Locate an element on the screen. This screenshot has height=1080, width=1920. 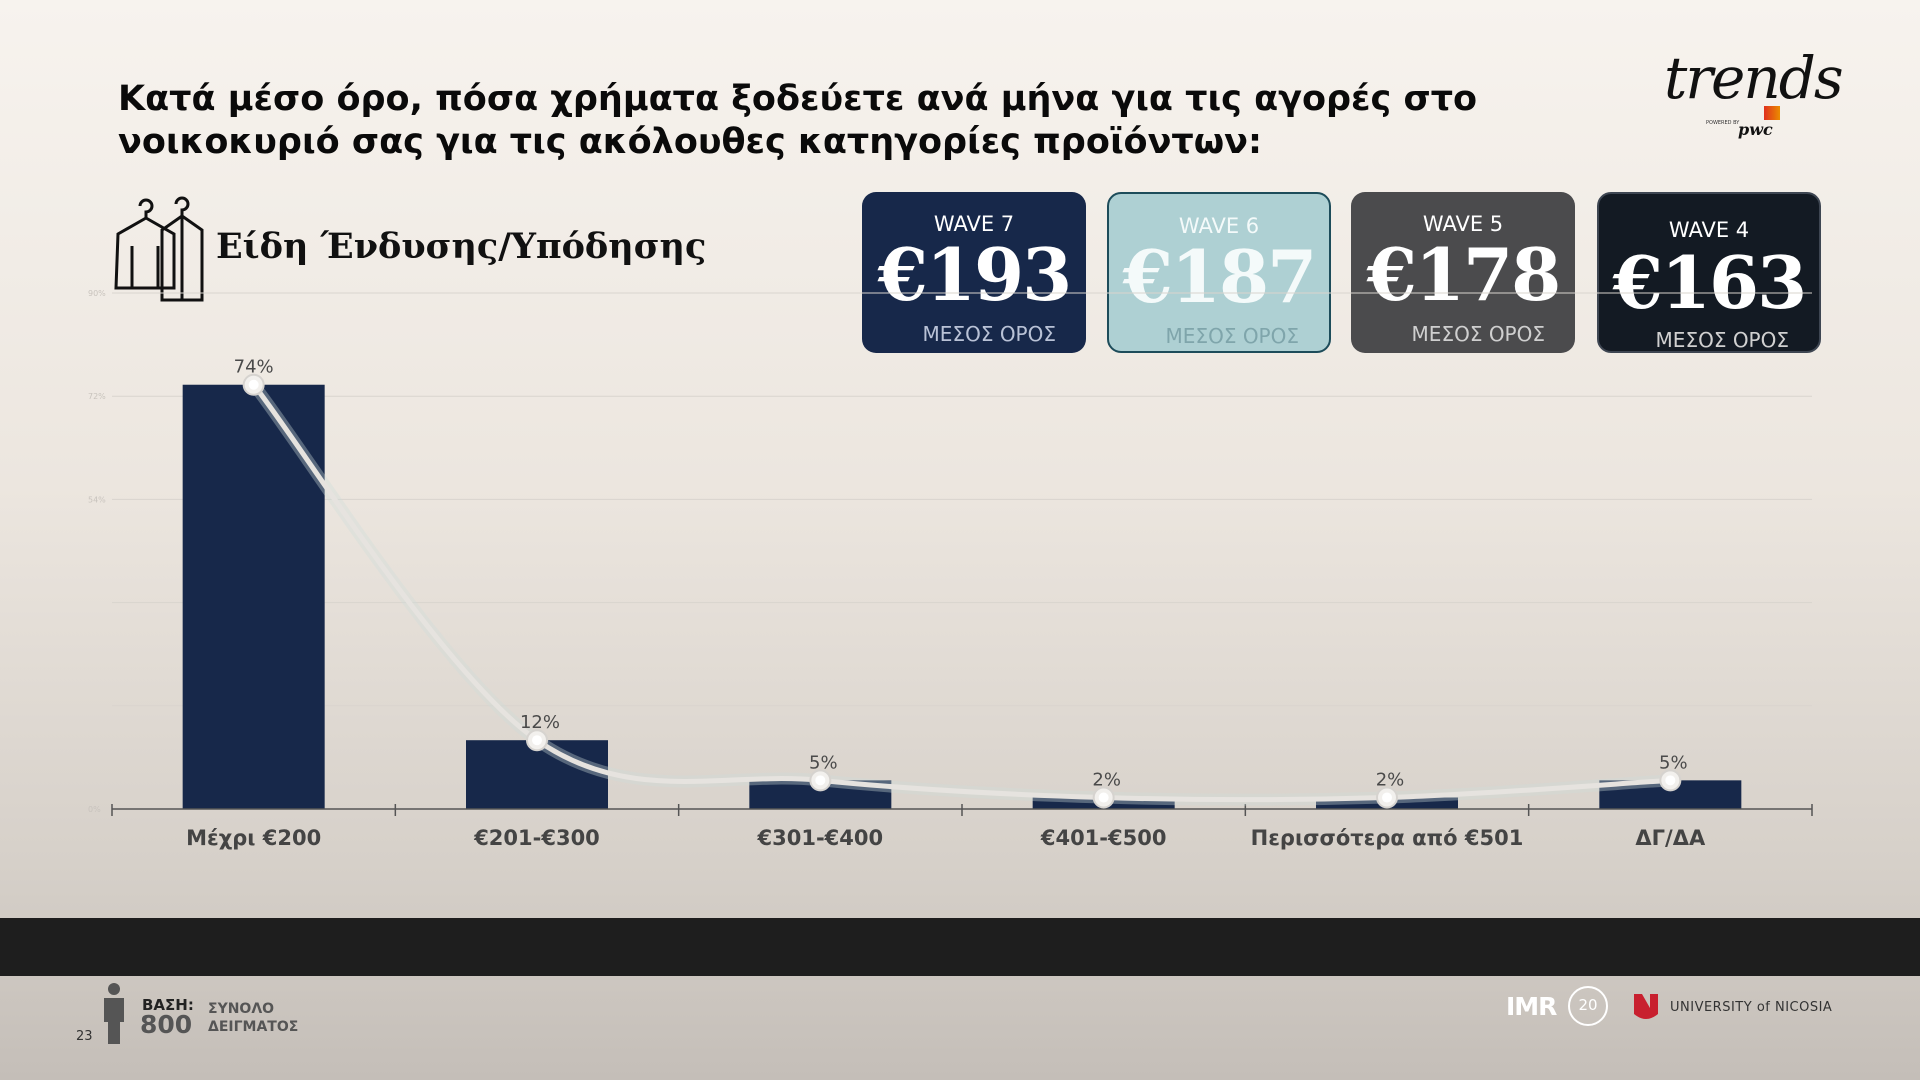
wave-label: WAVE 5 is located at coordinates (1463, 224).